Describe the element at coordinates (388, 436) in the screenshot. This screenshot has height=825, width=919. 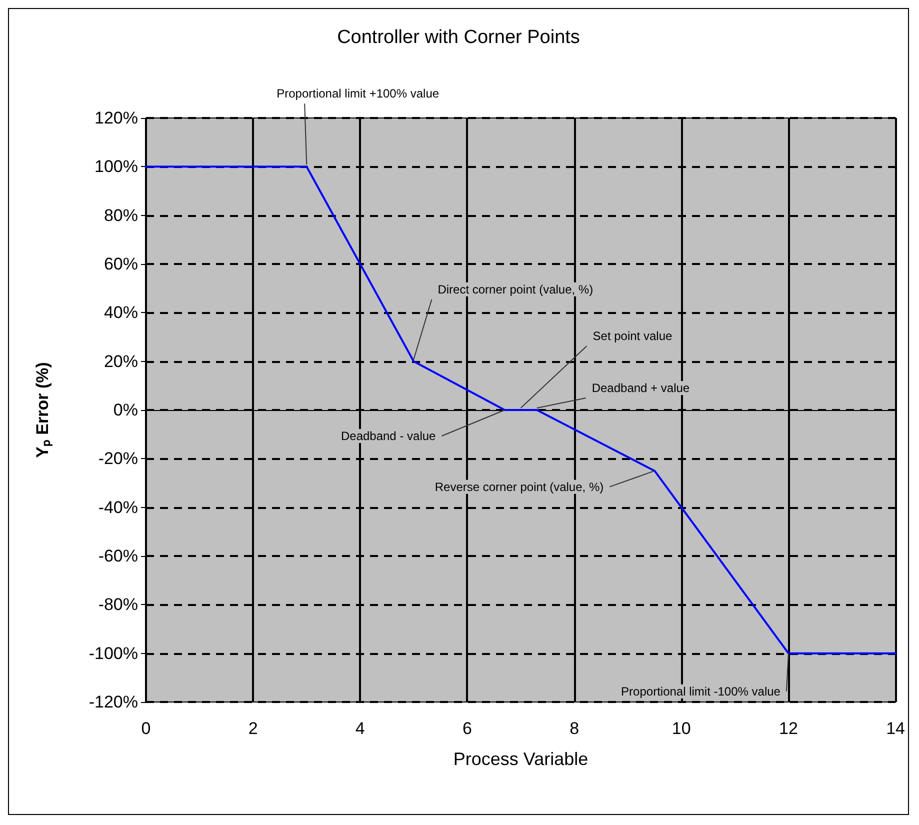
I see `annotation: Deadband - value` at that location.